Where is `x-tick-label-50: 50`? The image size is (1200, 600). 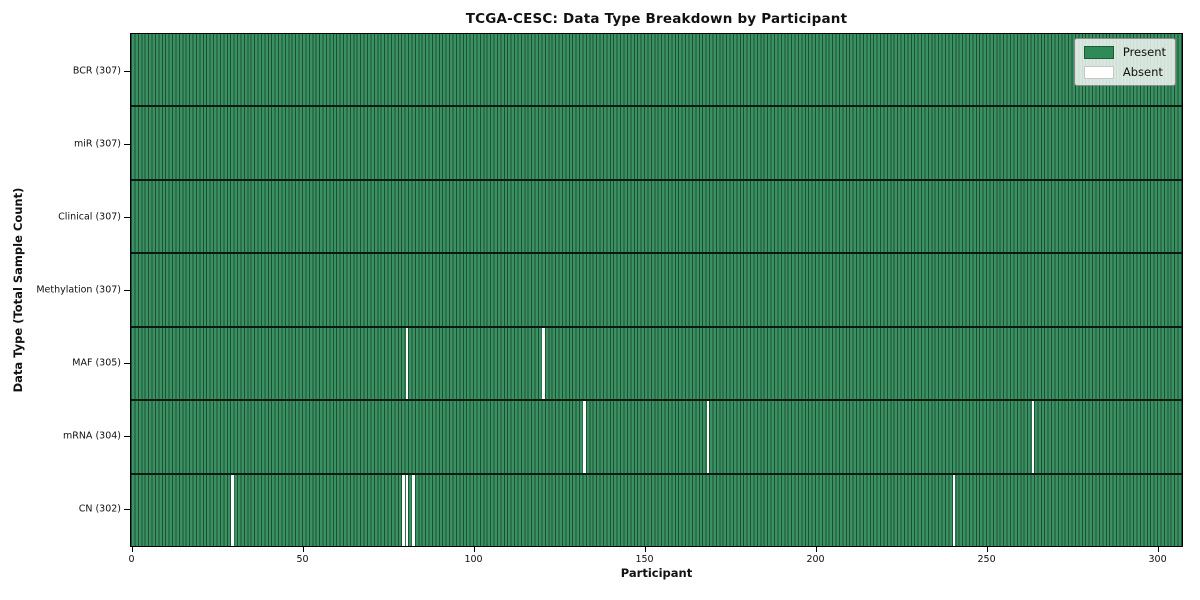 x-tick-label-50: 50 is located at coordinates (302, 559).